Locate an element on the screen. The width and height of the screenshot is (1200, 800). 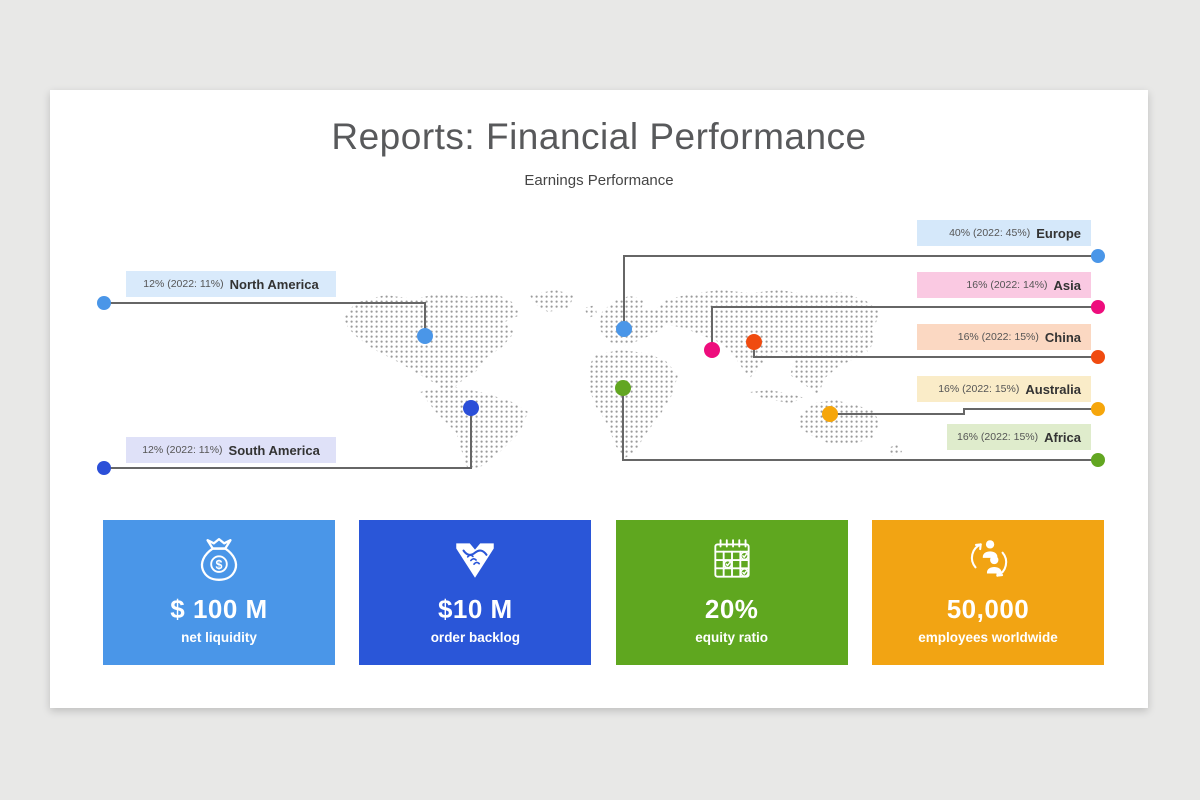
region-name: South America is located at coordinates (274, 450).